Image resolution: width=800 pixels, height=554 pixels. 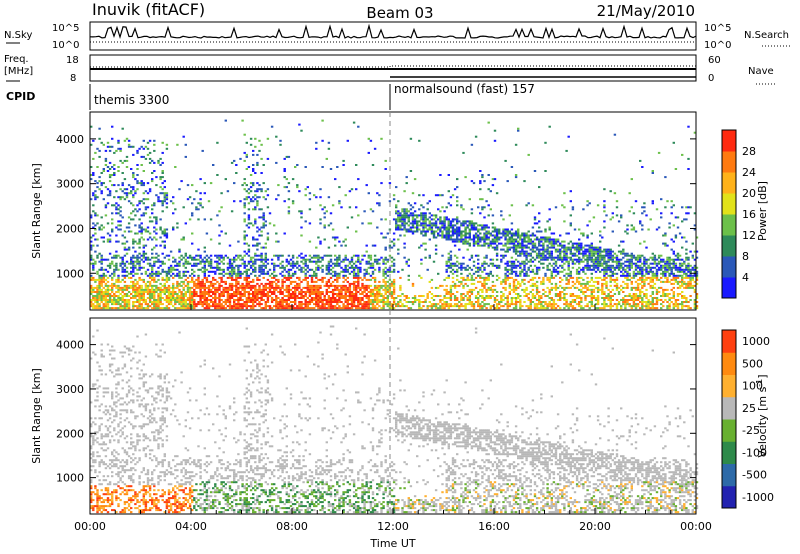 What do you see at coordinates (754, 452) in the screenshot?
I see `colorbar-tick-label: -100` at bounding box center [754, 452].